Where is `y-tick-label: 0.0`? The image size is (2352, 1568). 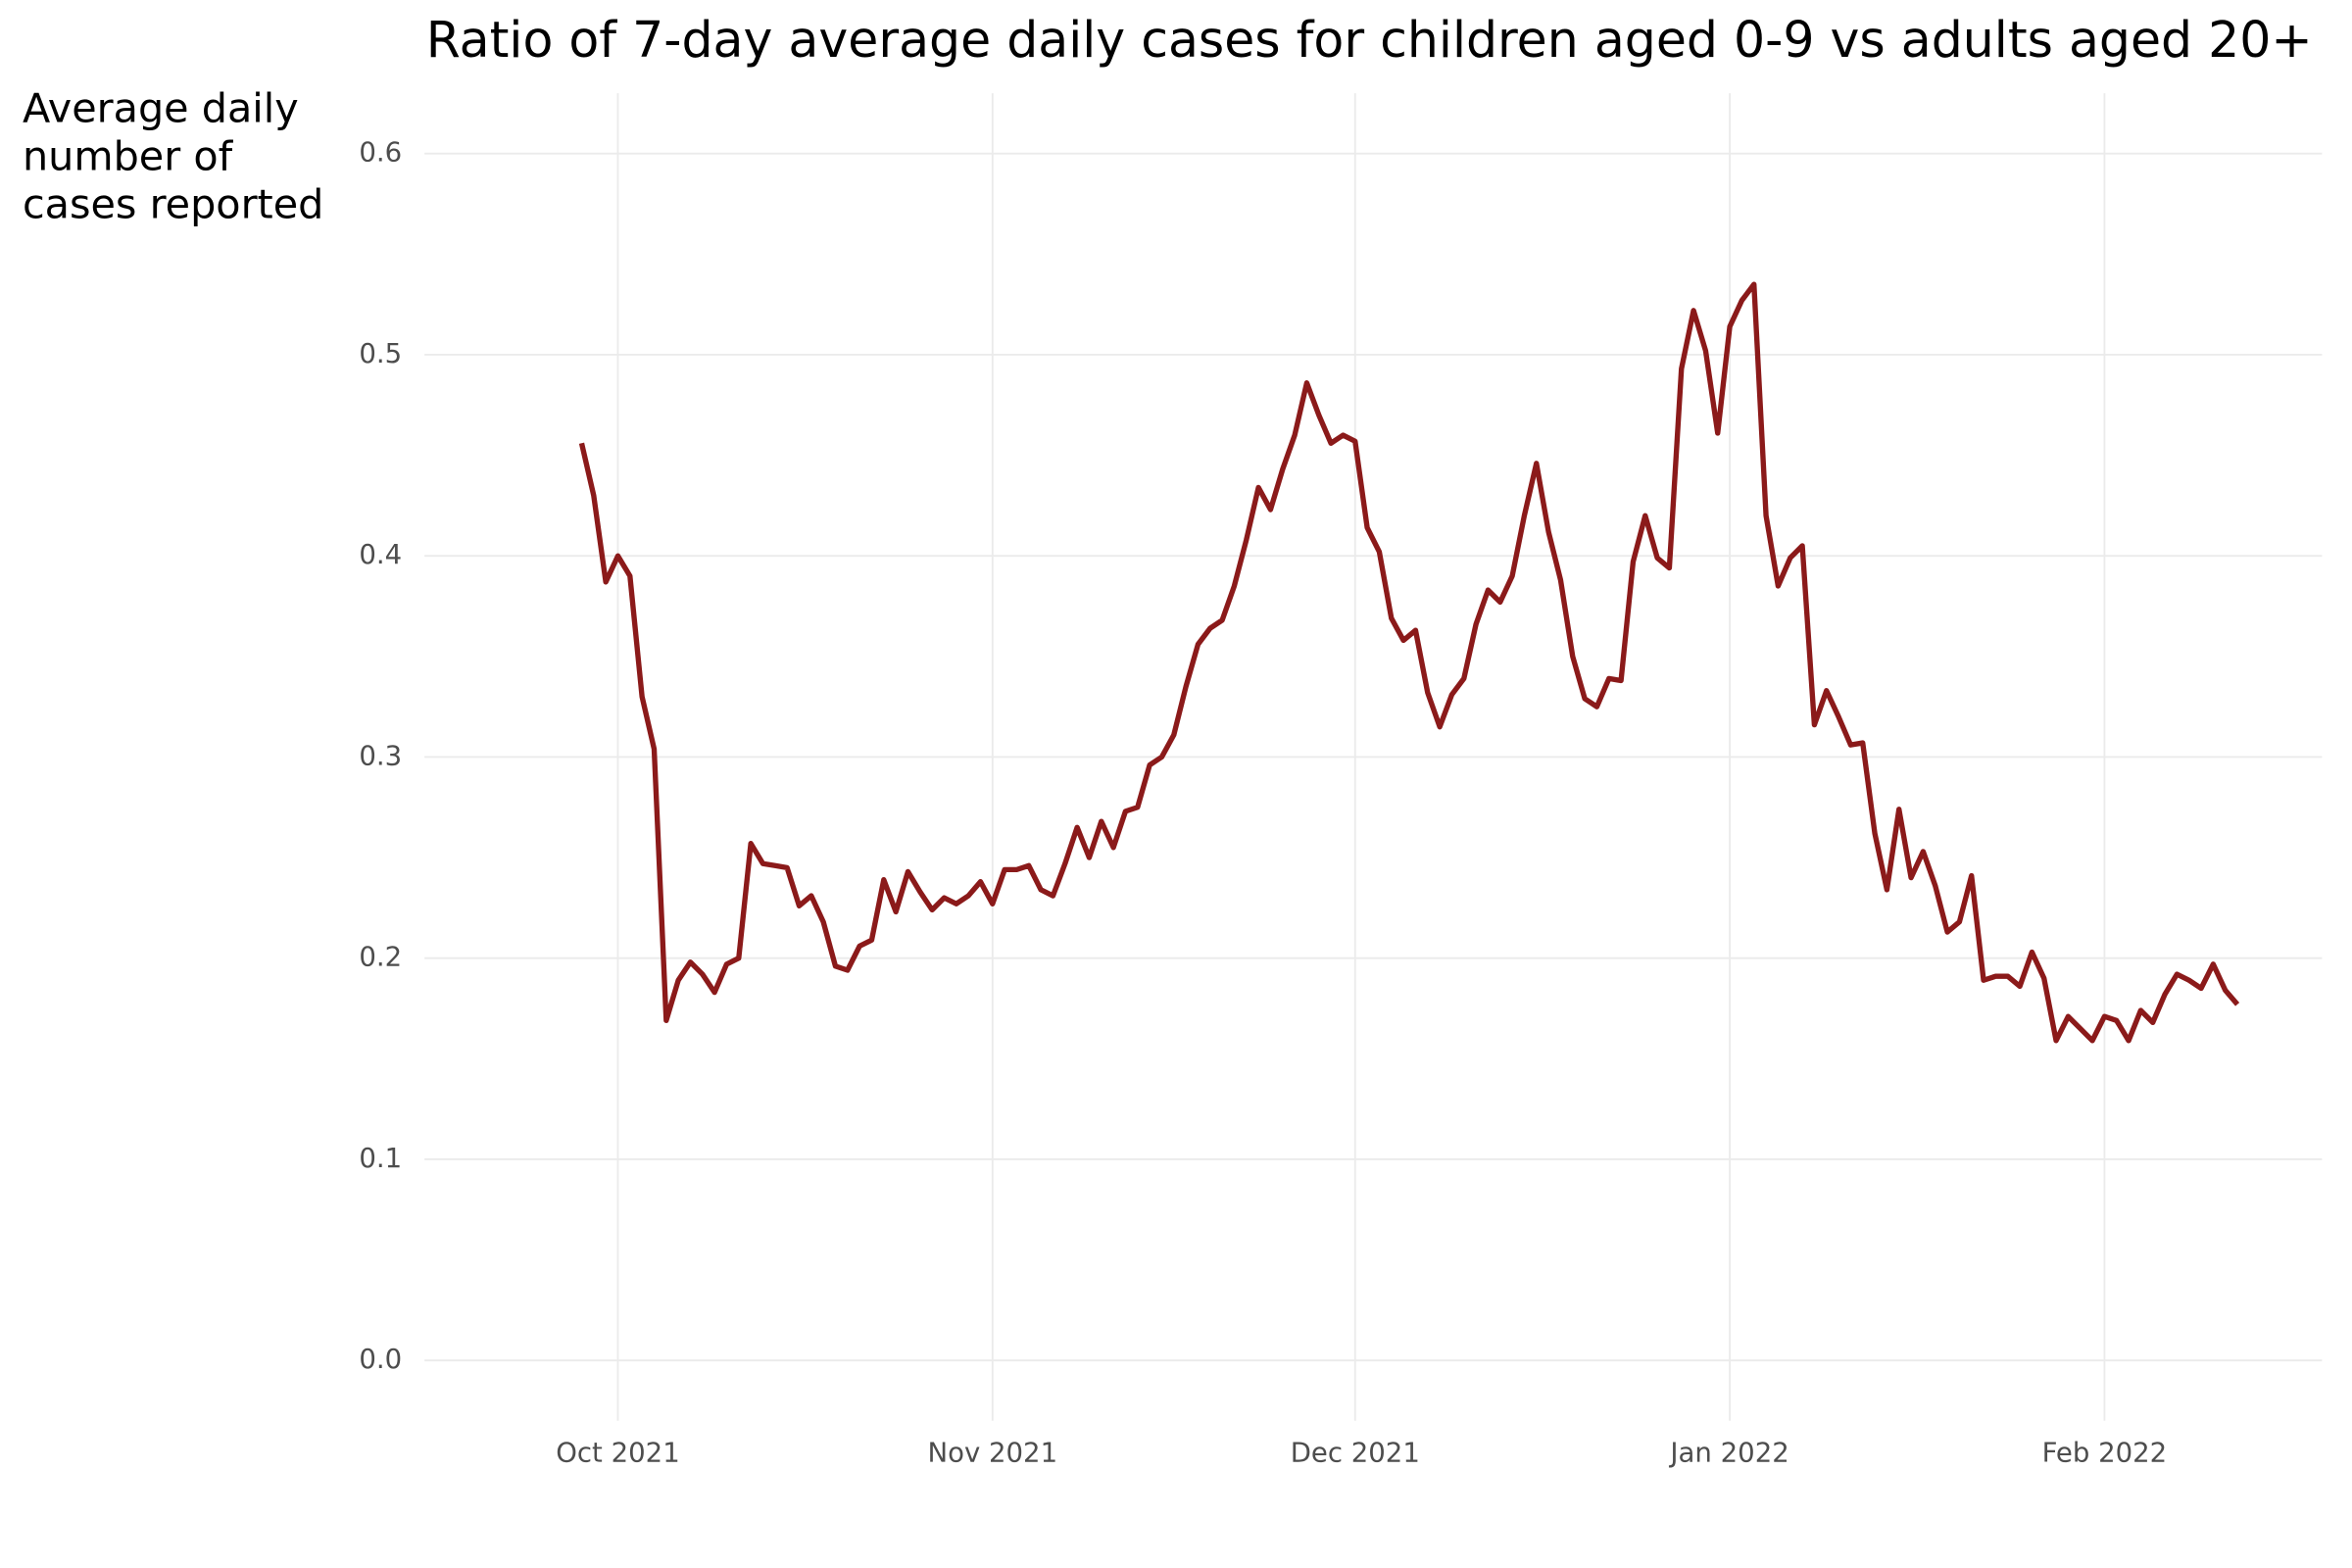
y-tick-label: 0.0 is located at coordinates (380, 1359).